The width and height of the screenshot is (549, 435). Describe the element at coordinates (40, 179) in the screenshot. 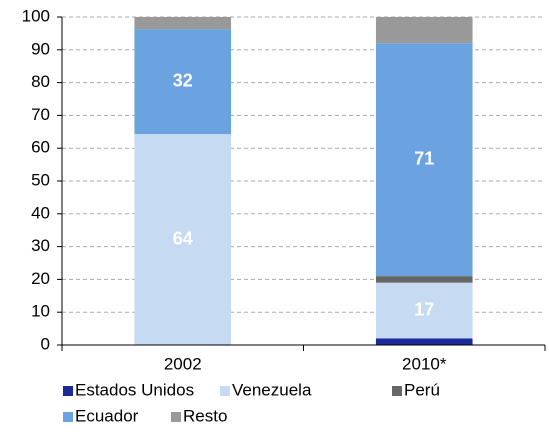

I see `y-tick-label: 50` at that location.